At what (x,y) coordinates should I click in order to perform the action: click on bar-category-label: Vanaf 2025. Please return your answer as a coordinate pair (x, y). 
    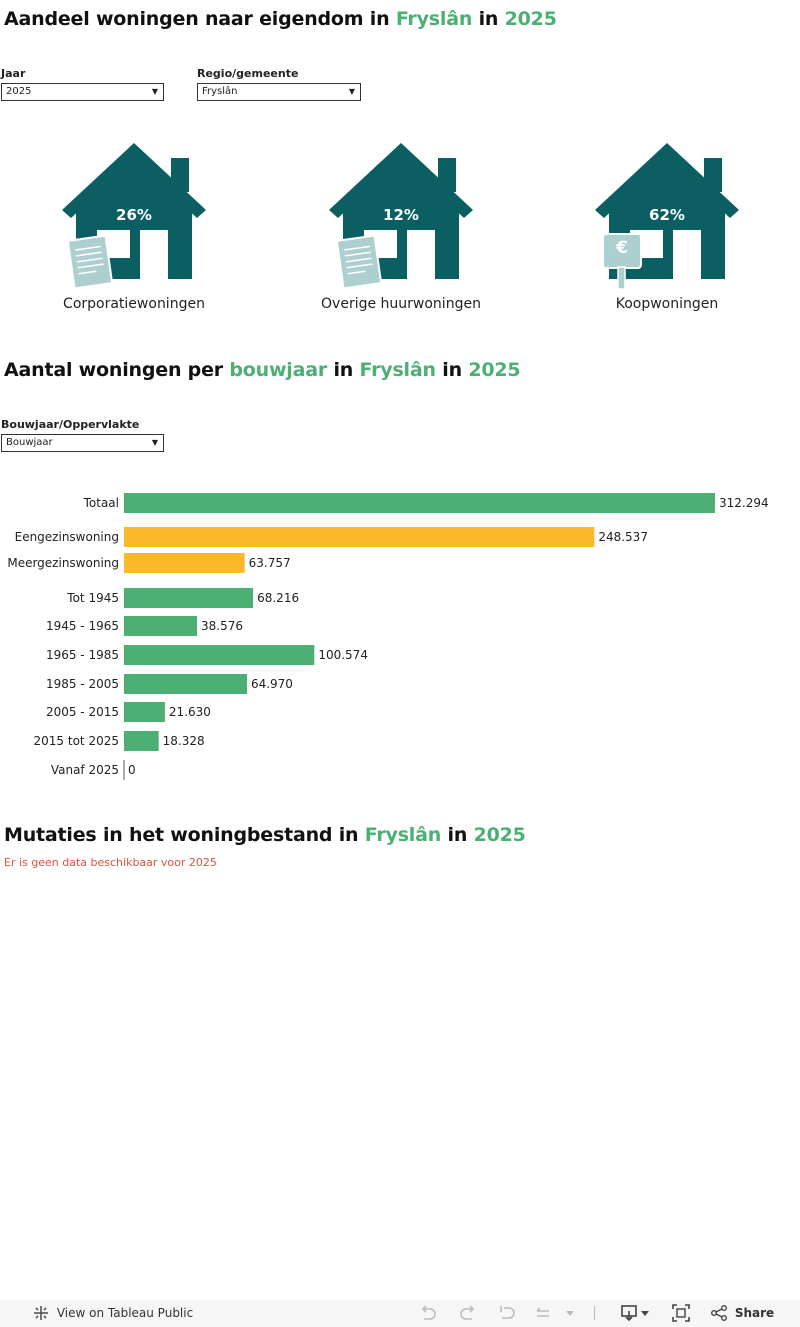
    Looking at the image, I should click on (85, 770).